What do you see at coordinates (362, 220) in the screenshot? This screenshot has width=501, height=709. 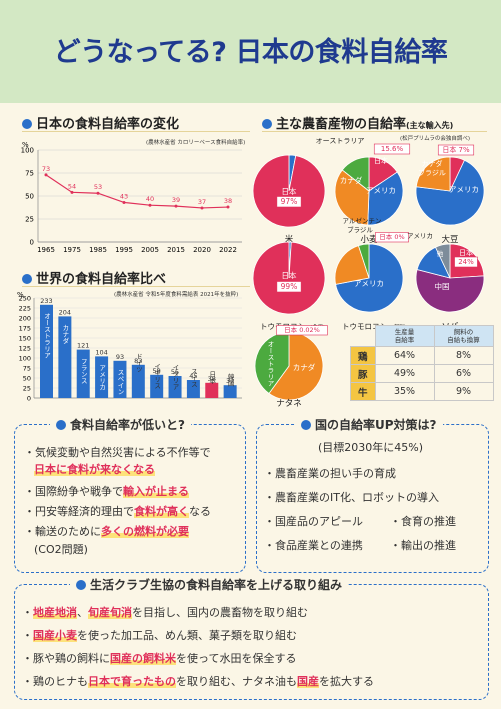 I see `pie-label: アルゼンチン` at bounding box center [362, 220].